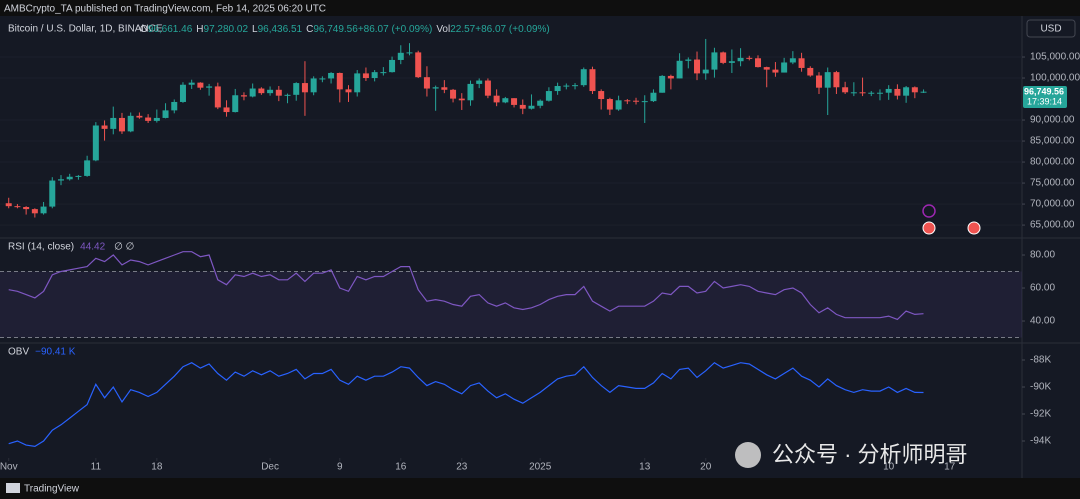 This screenshot has height=499, width=1080. What do you see at coordinates (748, 455) in the screenshot?
I see `wechat-icon` at bounding box center [748, 455].